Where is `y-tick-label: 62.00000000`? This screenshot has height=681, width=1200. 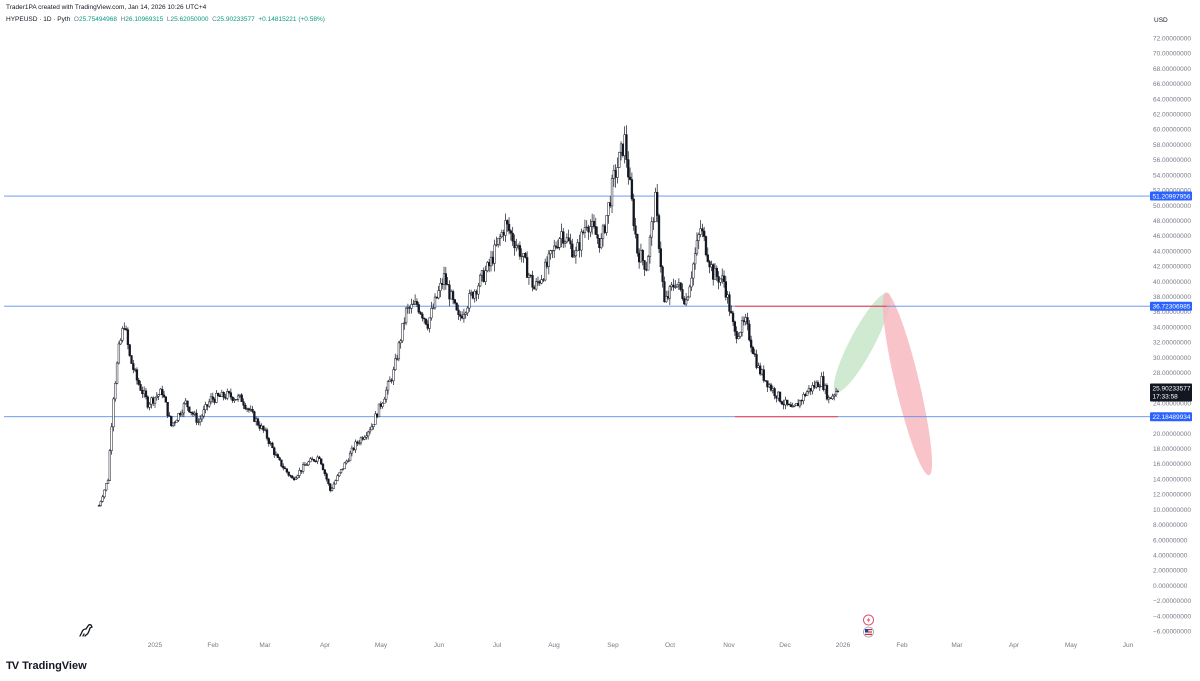 y-tick-label: 62.00000000 is located at coordinates (1172, 115).